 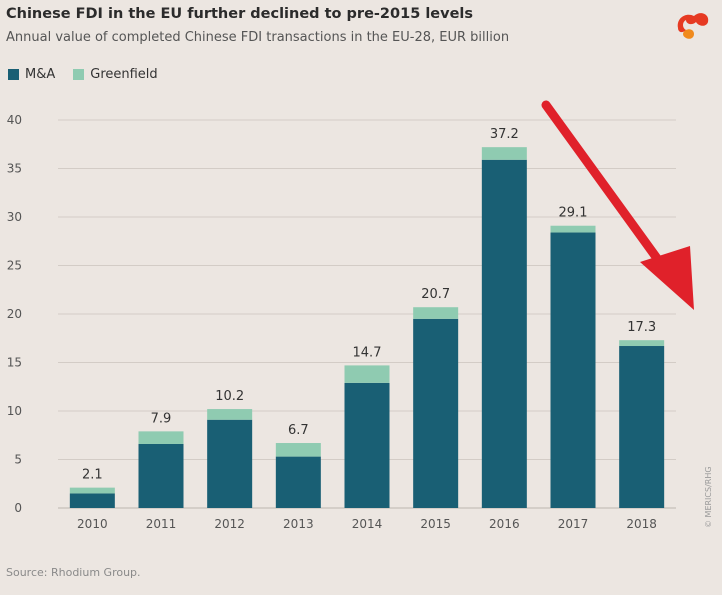 I want to click on source-note: Source: Rhodium Group., so click(x=73, y=572).